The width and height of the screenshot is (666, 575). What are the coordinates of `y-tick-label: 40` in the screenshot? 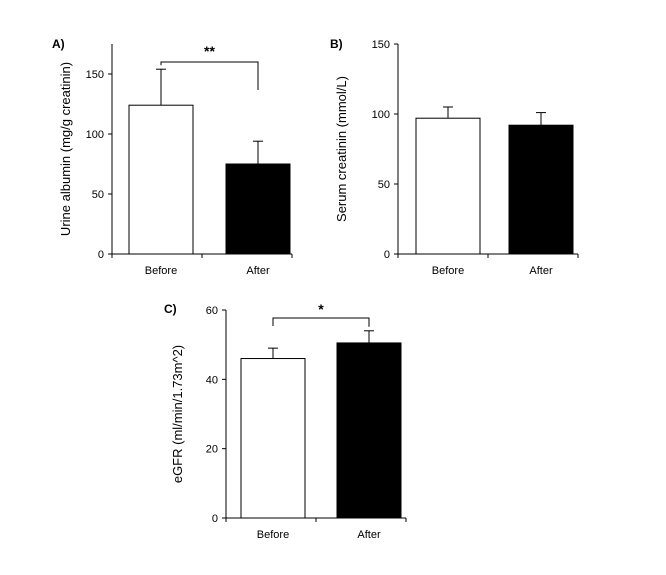 It's located at (212, 380).